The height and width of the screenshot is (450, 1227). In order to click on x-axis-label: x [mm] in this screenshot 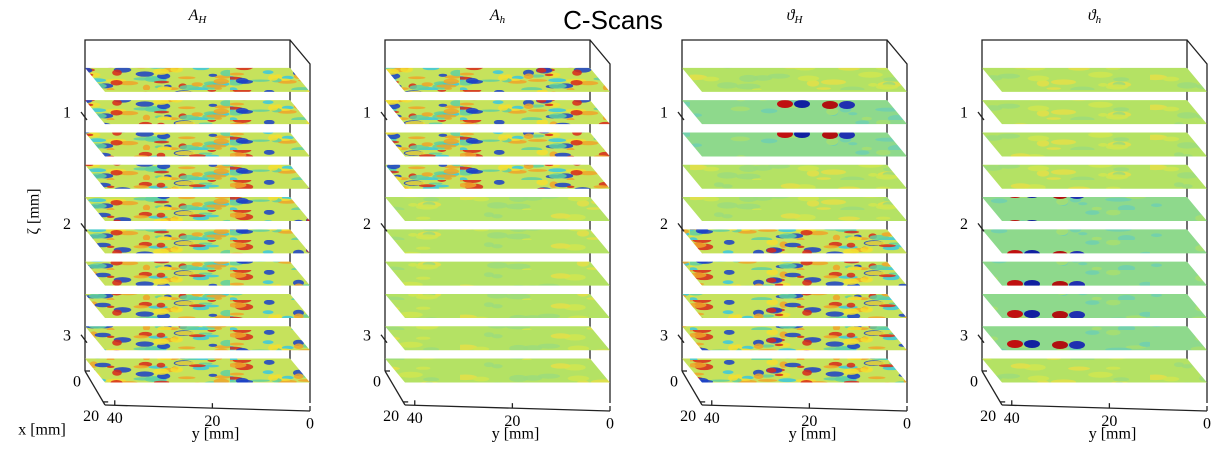, I will do `click(42, 430)`.